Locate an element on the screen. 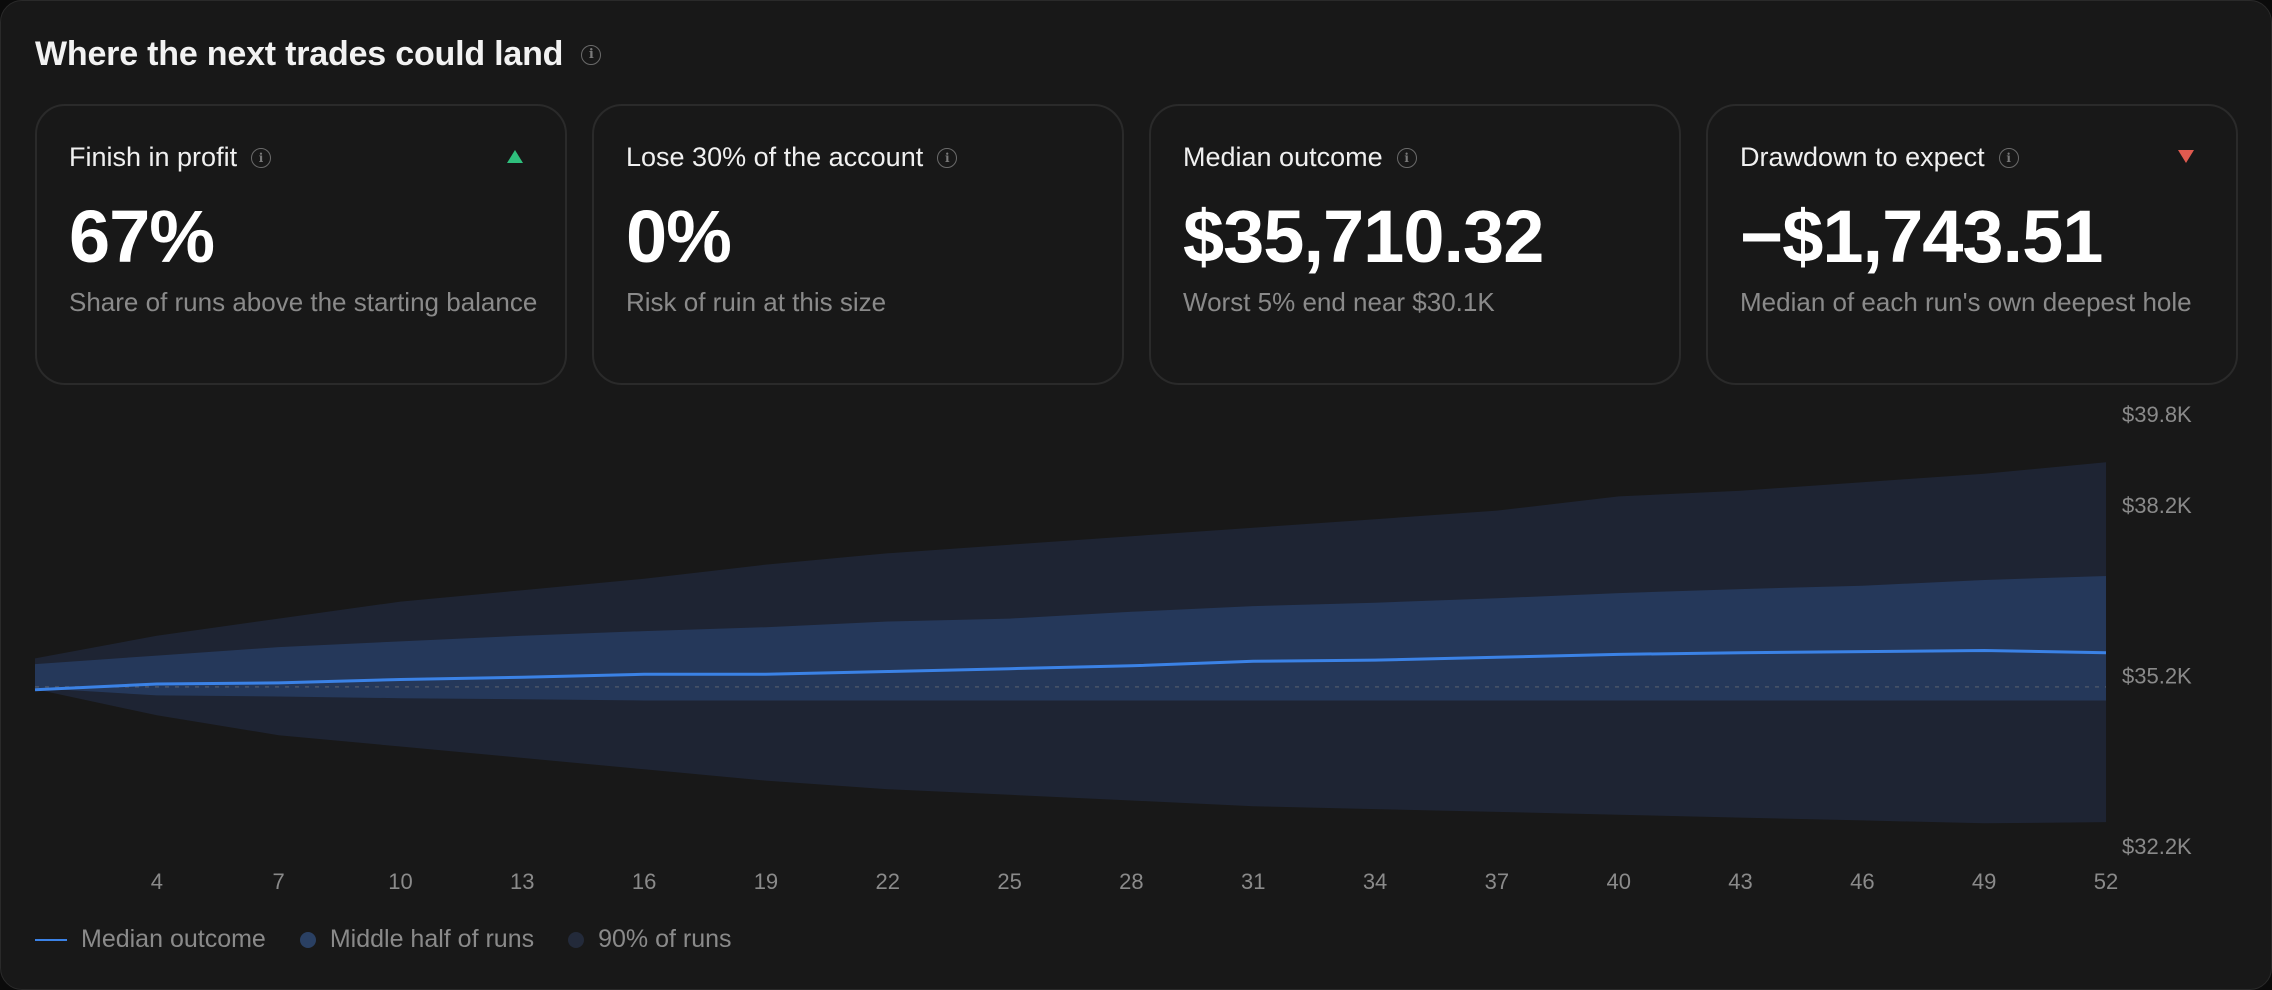  x-tick-label: 52 is located at coordinates (2106, 881).